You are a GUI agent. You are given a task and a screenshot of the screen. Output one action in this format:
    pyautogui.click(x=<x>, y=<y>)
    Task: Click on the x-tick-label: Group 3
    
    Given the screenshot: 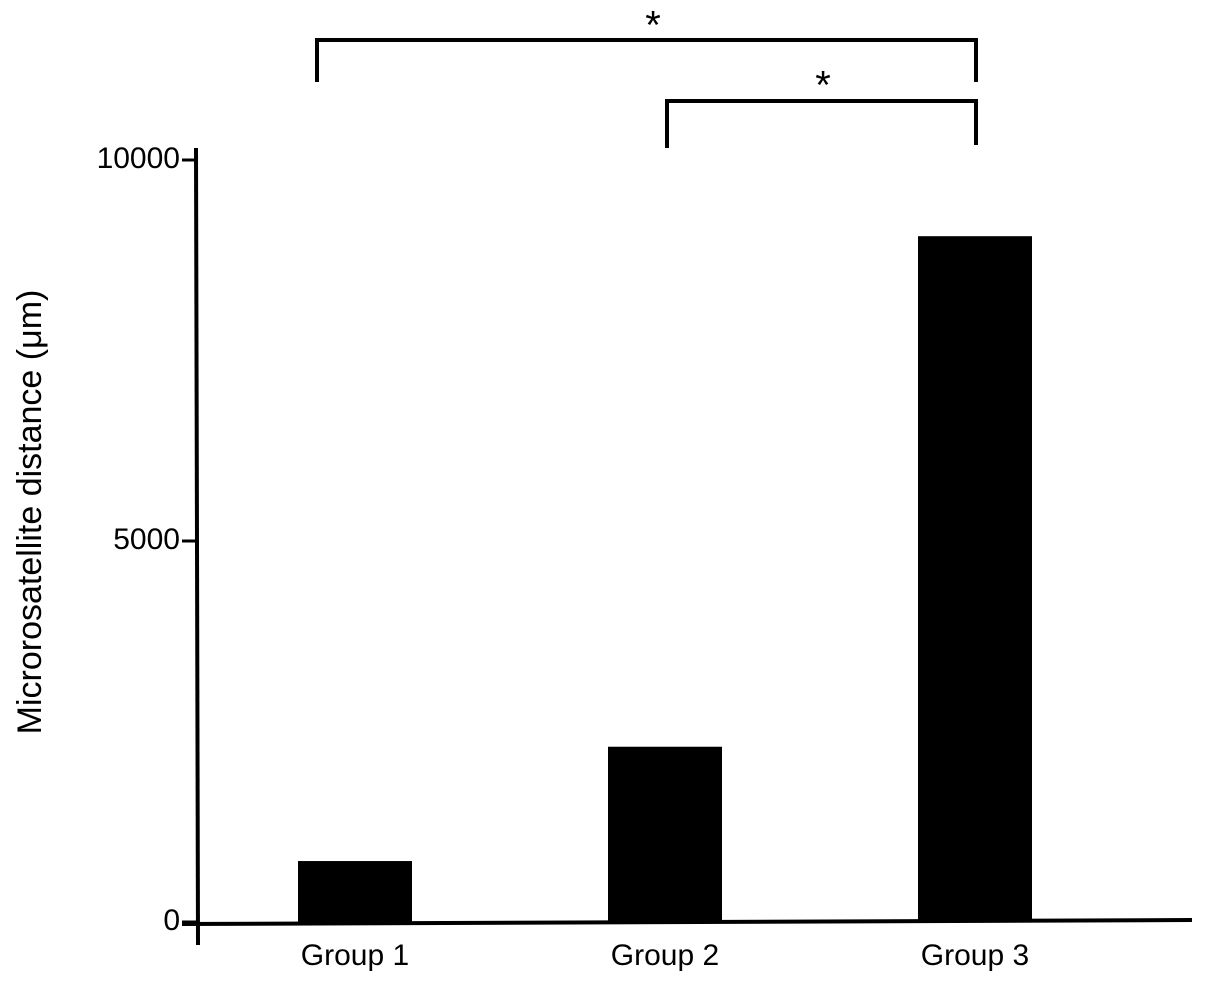 What is the action you would take?
    pyautogui.click(x=975, y=955)
    